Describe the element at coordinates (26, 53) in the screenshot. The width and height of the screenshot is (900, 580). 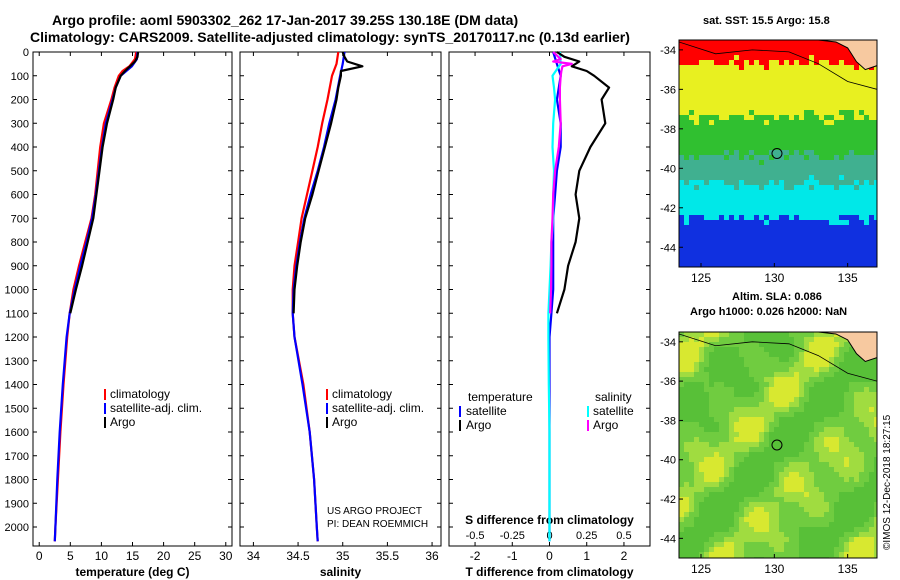
I see `y-tick-label: 0` at that location.